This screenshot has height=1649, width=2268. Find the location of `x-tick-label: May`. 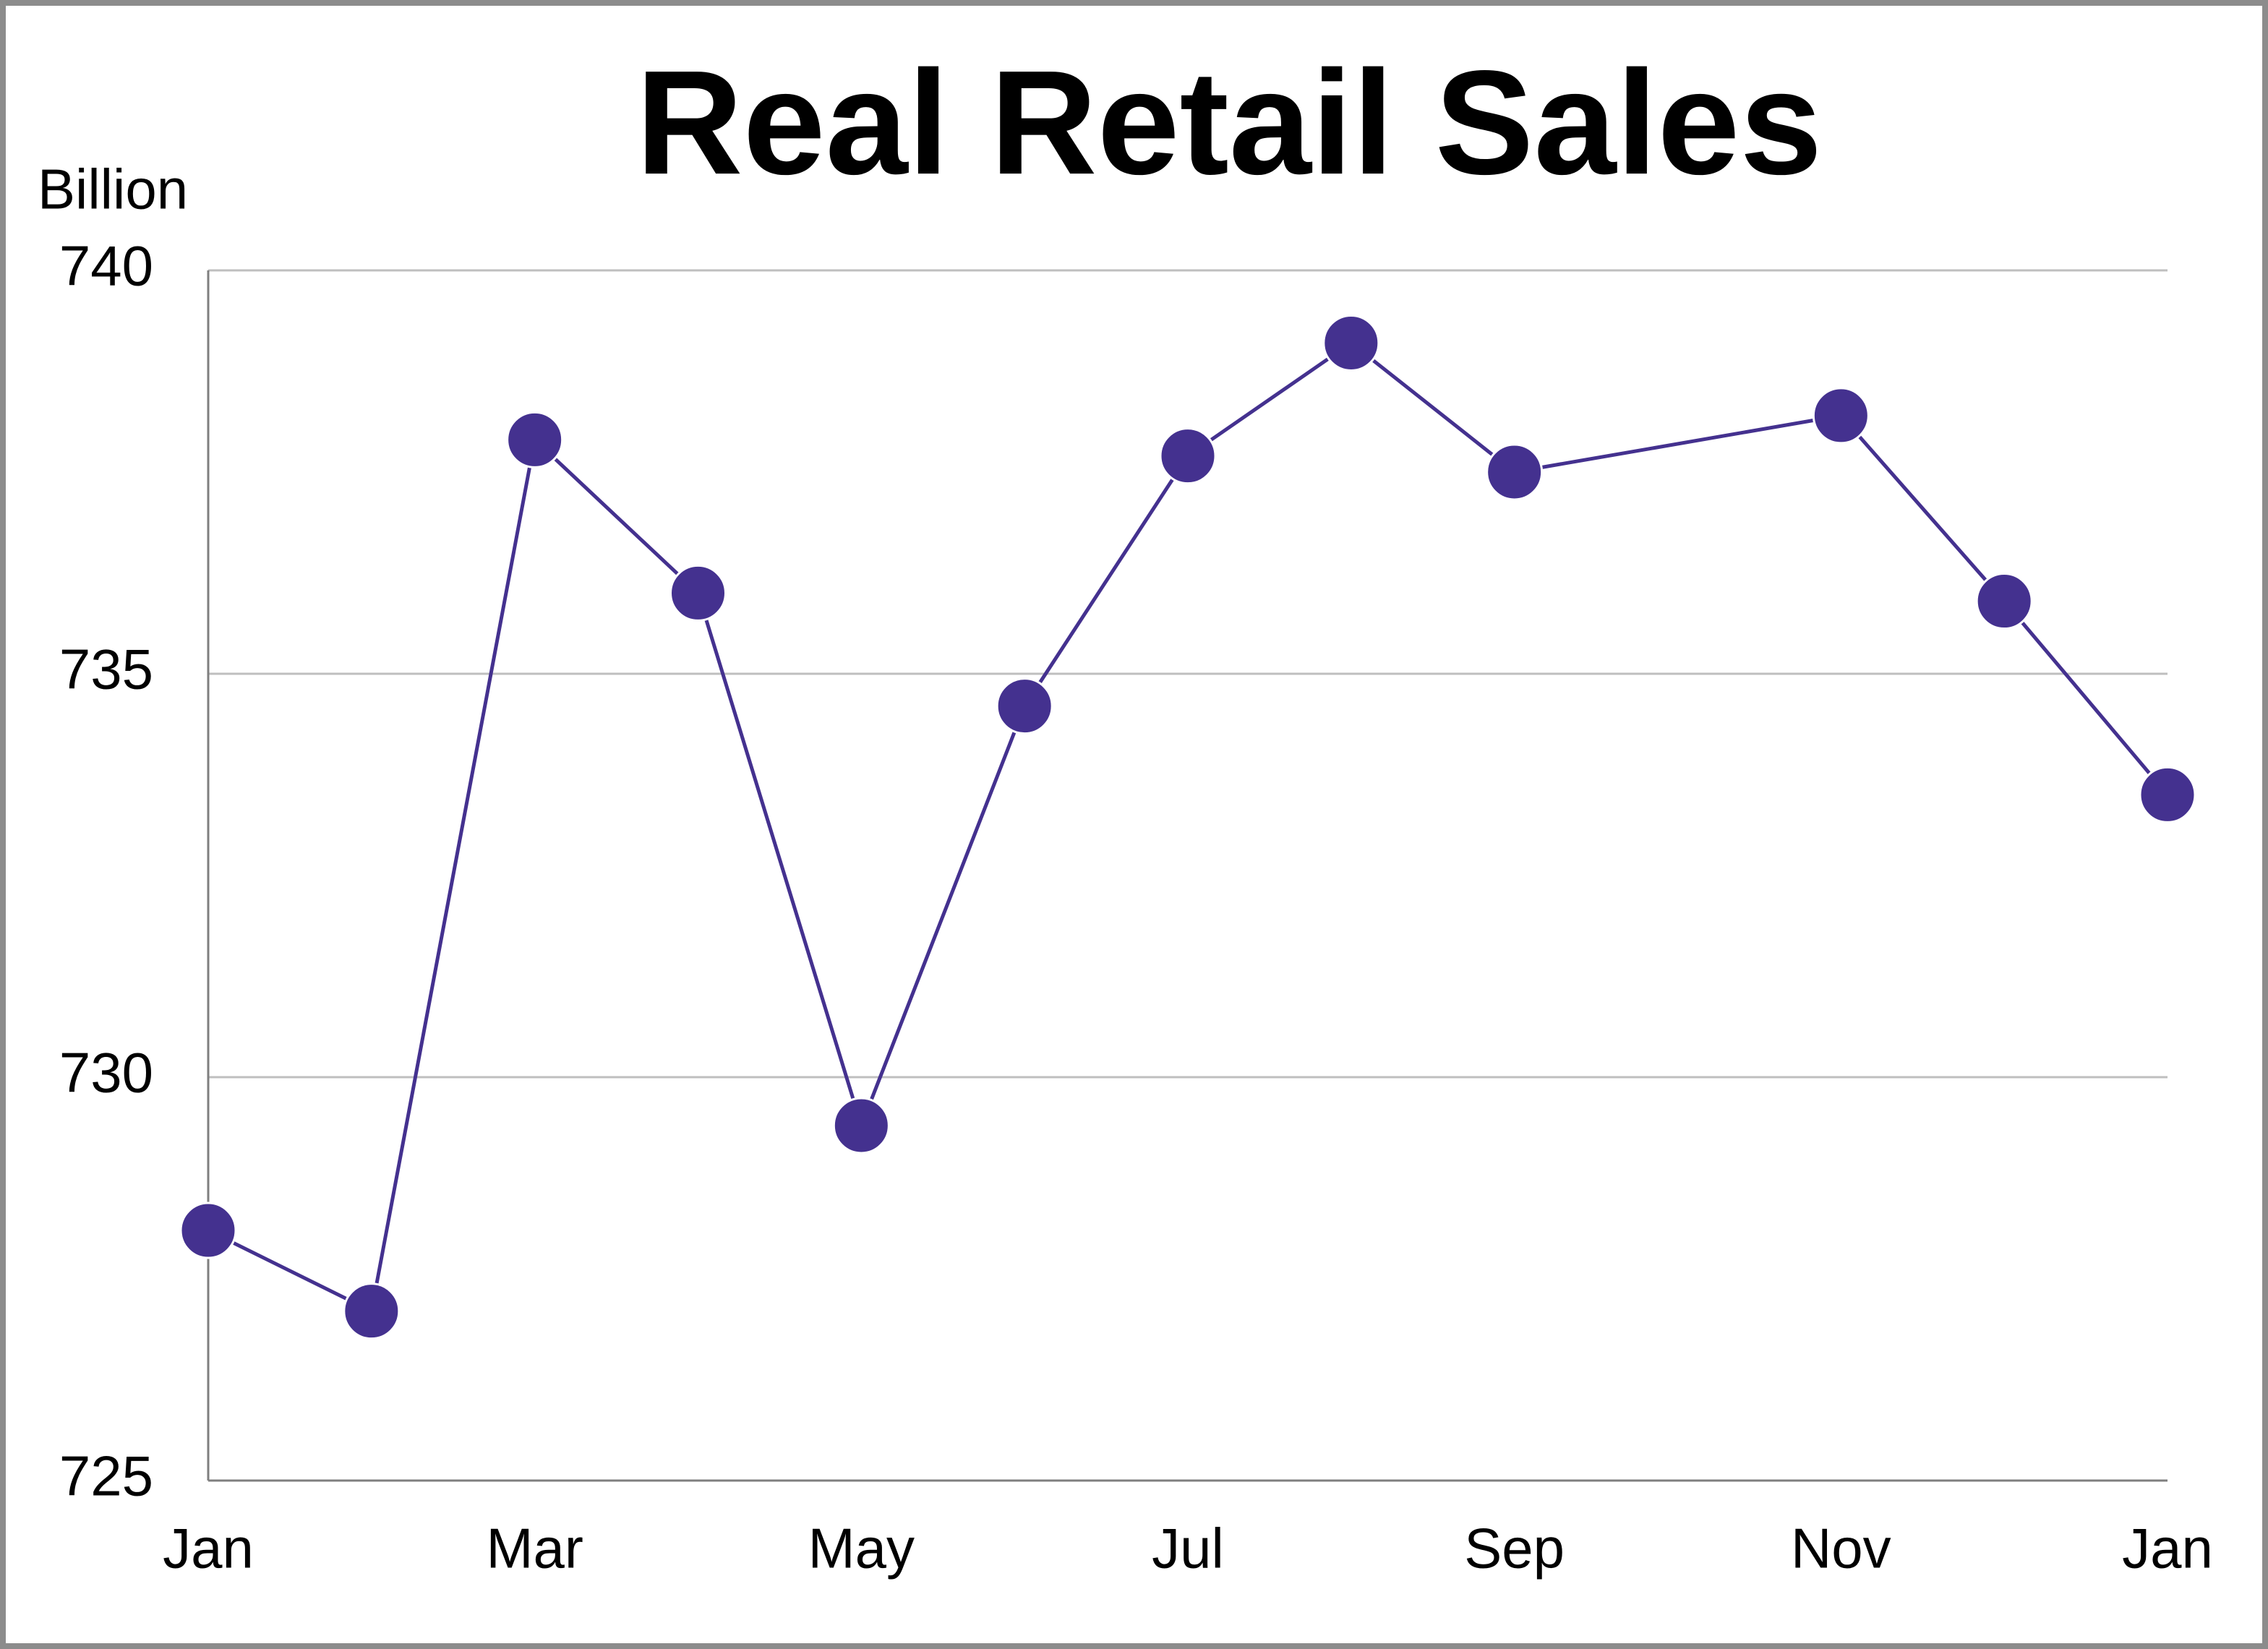

x-tick-label: May is located at coordinates (861, 1548).